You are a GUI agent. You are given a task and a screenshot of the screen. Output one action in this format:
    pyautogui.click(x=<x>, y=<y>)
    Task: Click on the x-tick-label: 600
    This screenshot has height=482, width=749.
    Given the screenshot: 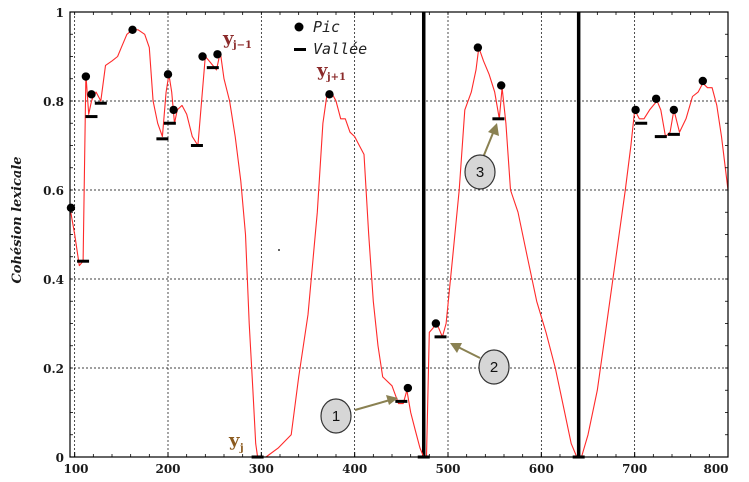 What is the action you would take?
    pyautogui.click(x=541, y=469)
    